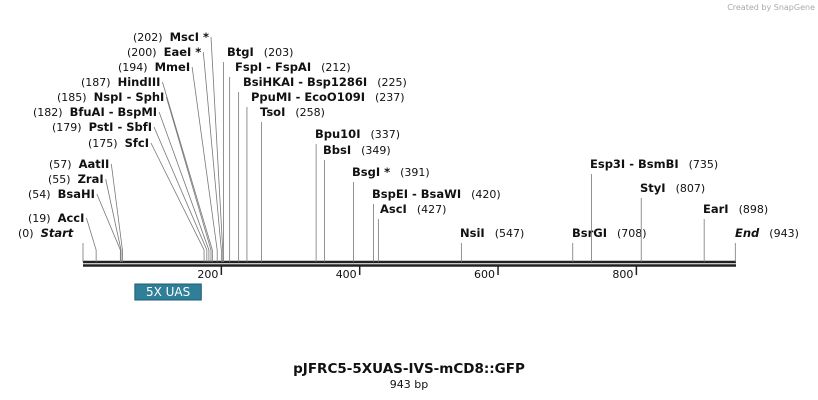  I want to click on site-label: BsiHKAI - Bsp1286I (225), so click(325, 82).